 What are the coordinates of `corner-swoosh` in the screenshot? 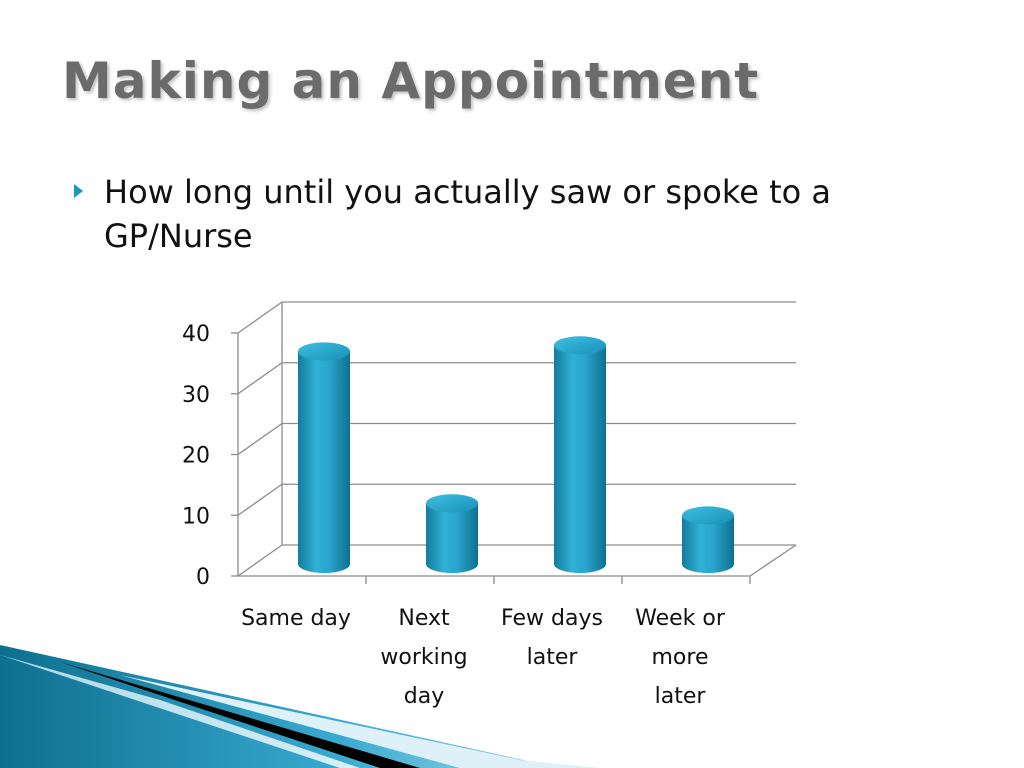 It's located at (300, 706).